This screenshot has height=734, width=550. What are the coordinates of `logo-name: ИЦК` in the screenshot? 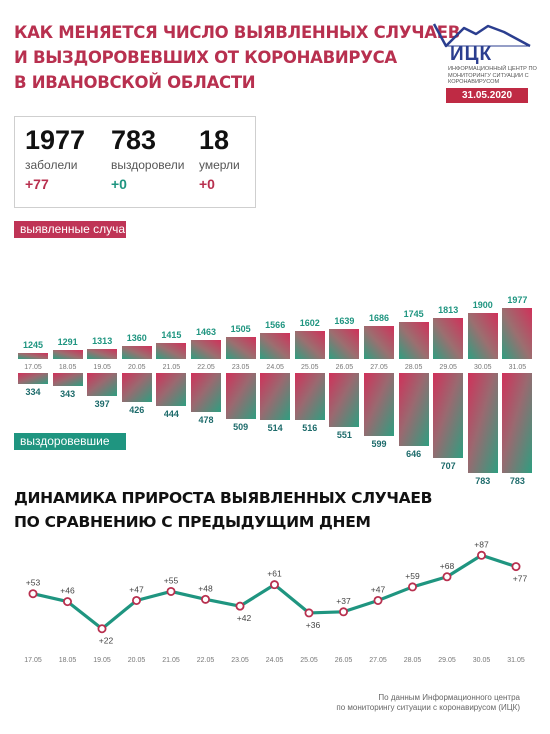 It's located at (471, 54).